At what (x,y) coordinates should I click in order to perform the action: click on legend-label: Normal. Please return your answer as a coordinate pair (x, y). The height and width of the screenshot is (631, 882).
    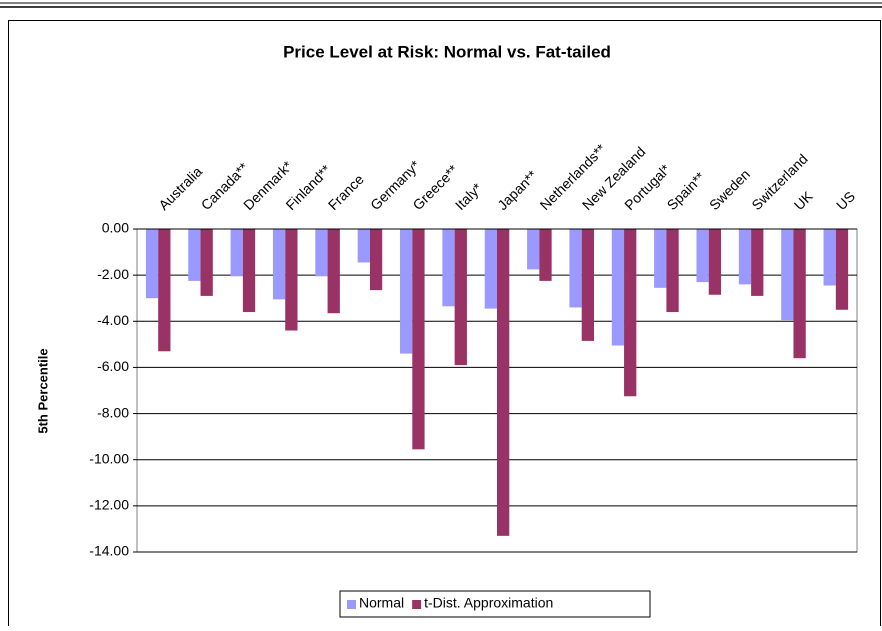
    Looking at the image, I should click on (381, 603).